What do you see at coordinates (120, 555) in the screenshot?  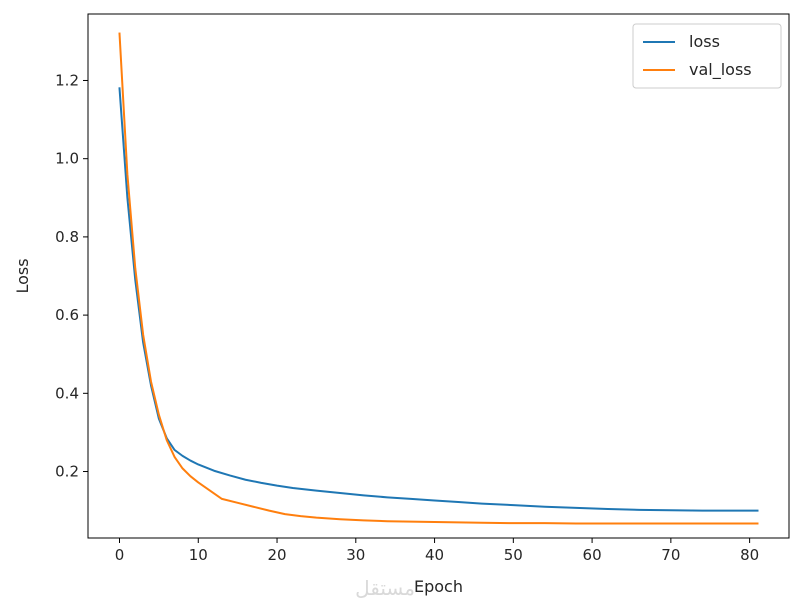 I see `x-tick-label-0: 0` at bounding box center [120, 555].